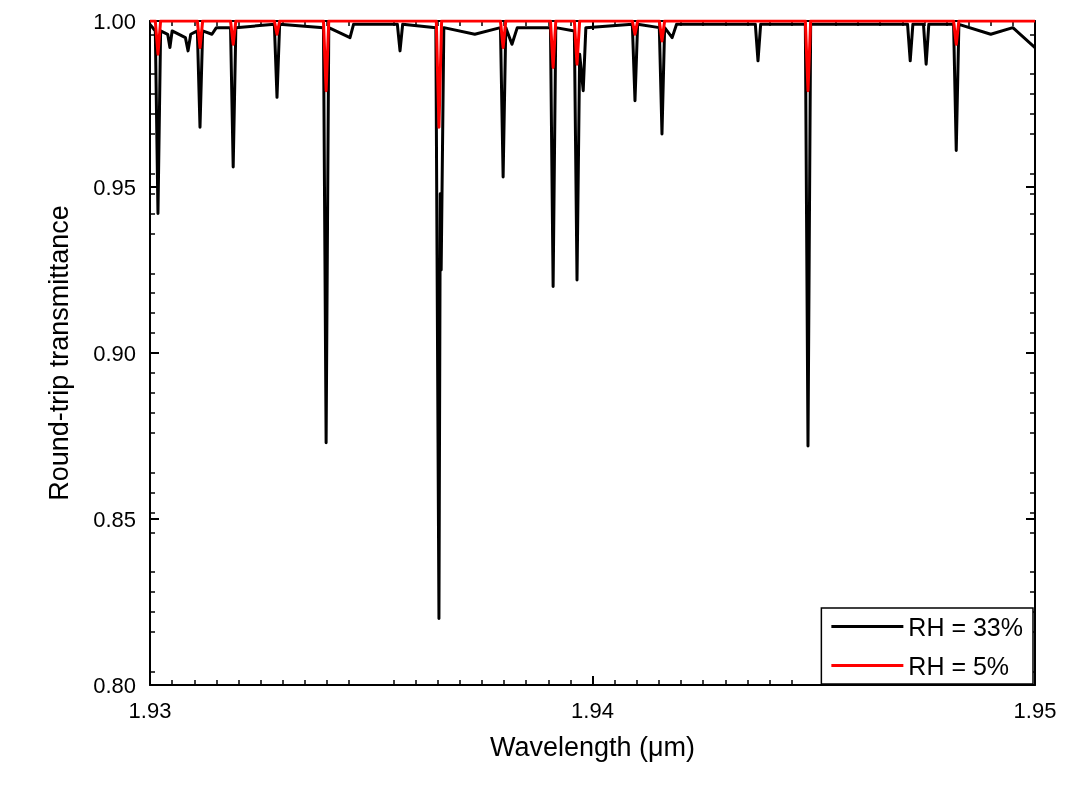  What do you see at coordinates (592, 710) in the screenshot?
I see `x-tick-label: 1.94` at bounding box center [592, 710].